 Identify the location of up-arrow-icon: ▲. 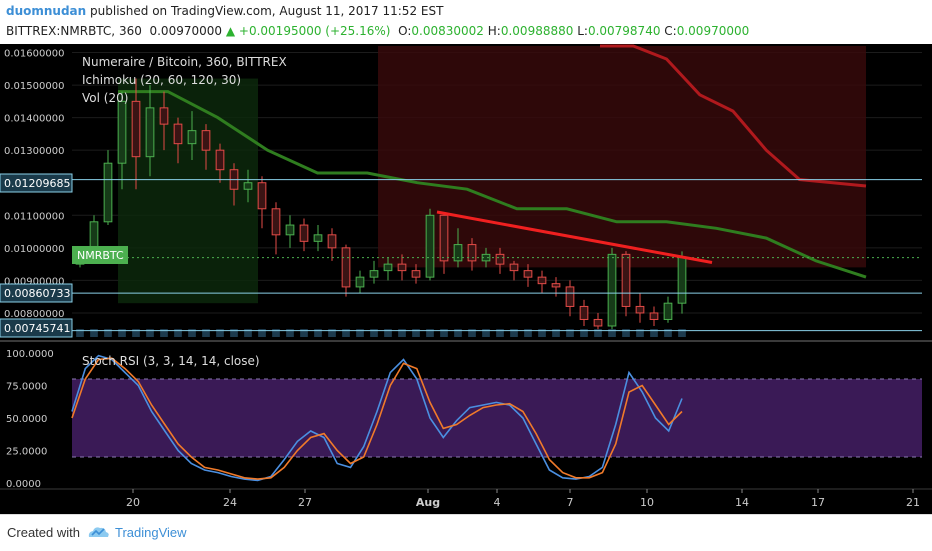
(230, 31).